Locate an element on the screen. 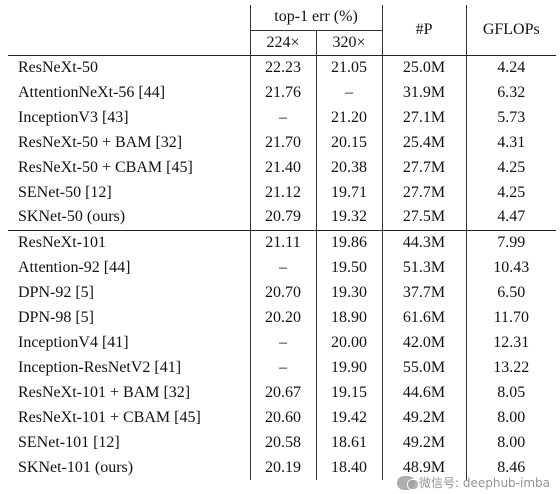  err-320-cell: 19.86 is located at coordinates (349, 242).